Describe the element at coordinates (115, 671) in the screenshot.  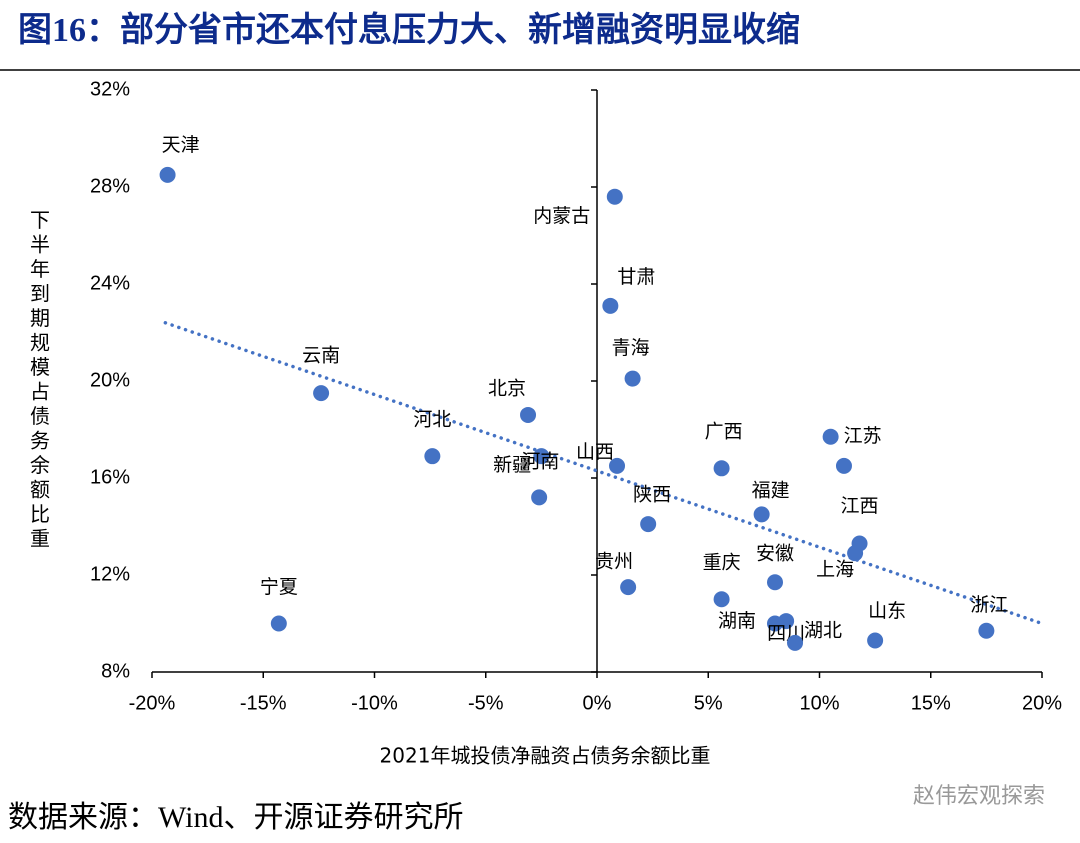
I see `y-tick-label: 8%` at that location.